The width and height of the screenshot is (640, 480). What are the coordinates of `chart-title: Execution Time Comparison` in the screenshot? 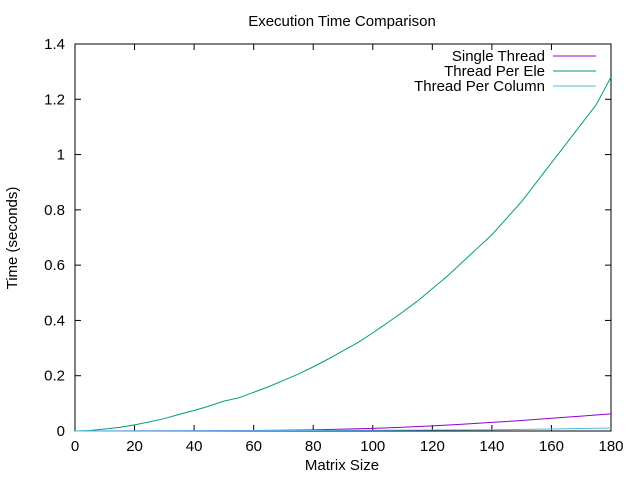 It's located at (342, 21).